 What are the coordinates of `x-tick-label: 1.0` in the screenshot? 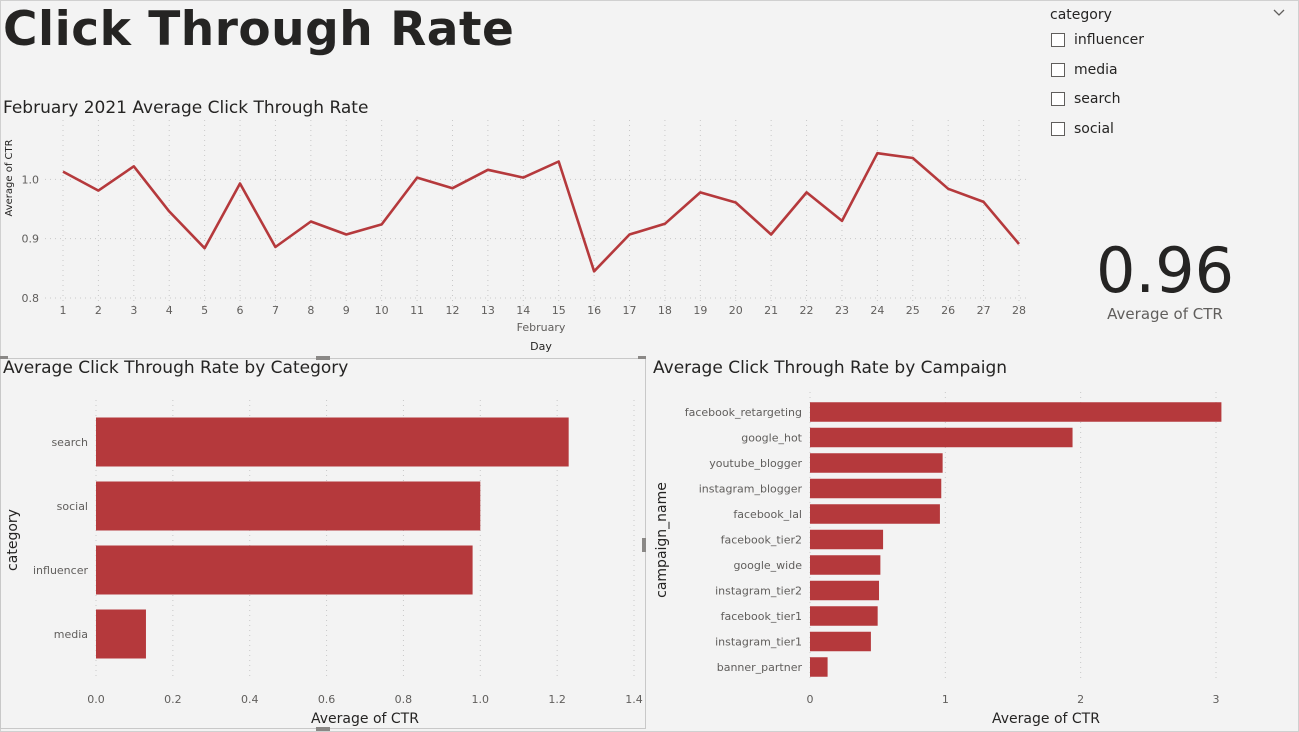 It's located at (481, 699).